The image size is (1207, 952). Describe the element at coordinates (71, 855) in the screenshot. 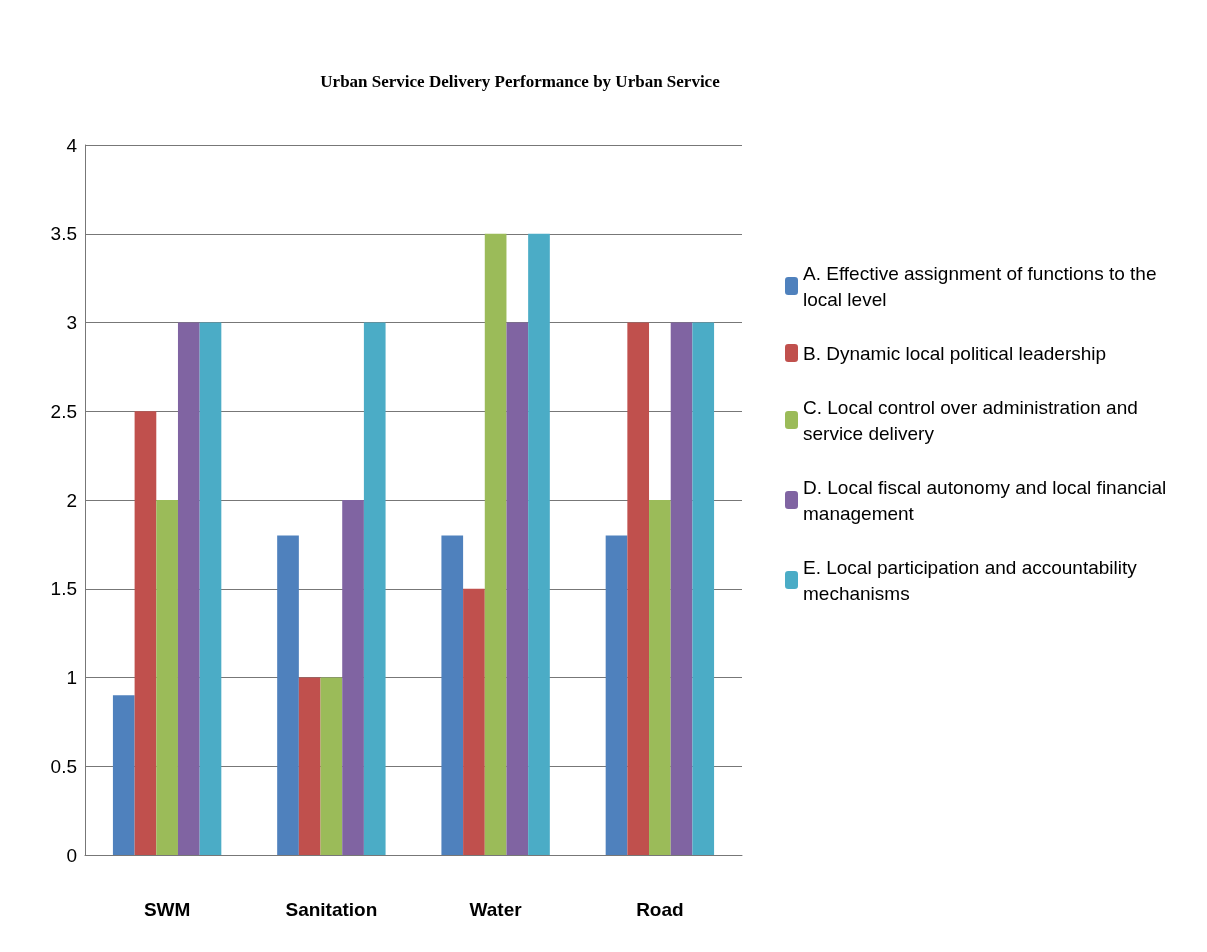

I see `y-tick-label: 0` at that location.